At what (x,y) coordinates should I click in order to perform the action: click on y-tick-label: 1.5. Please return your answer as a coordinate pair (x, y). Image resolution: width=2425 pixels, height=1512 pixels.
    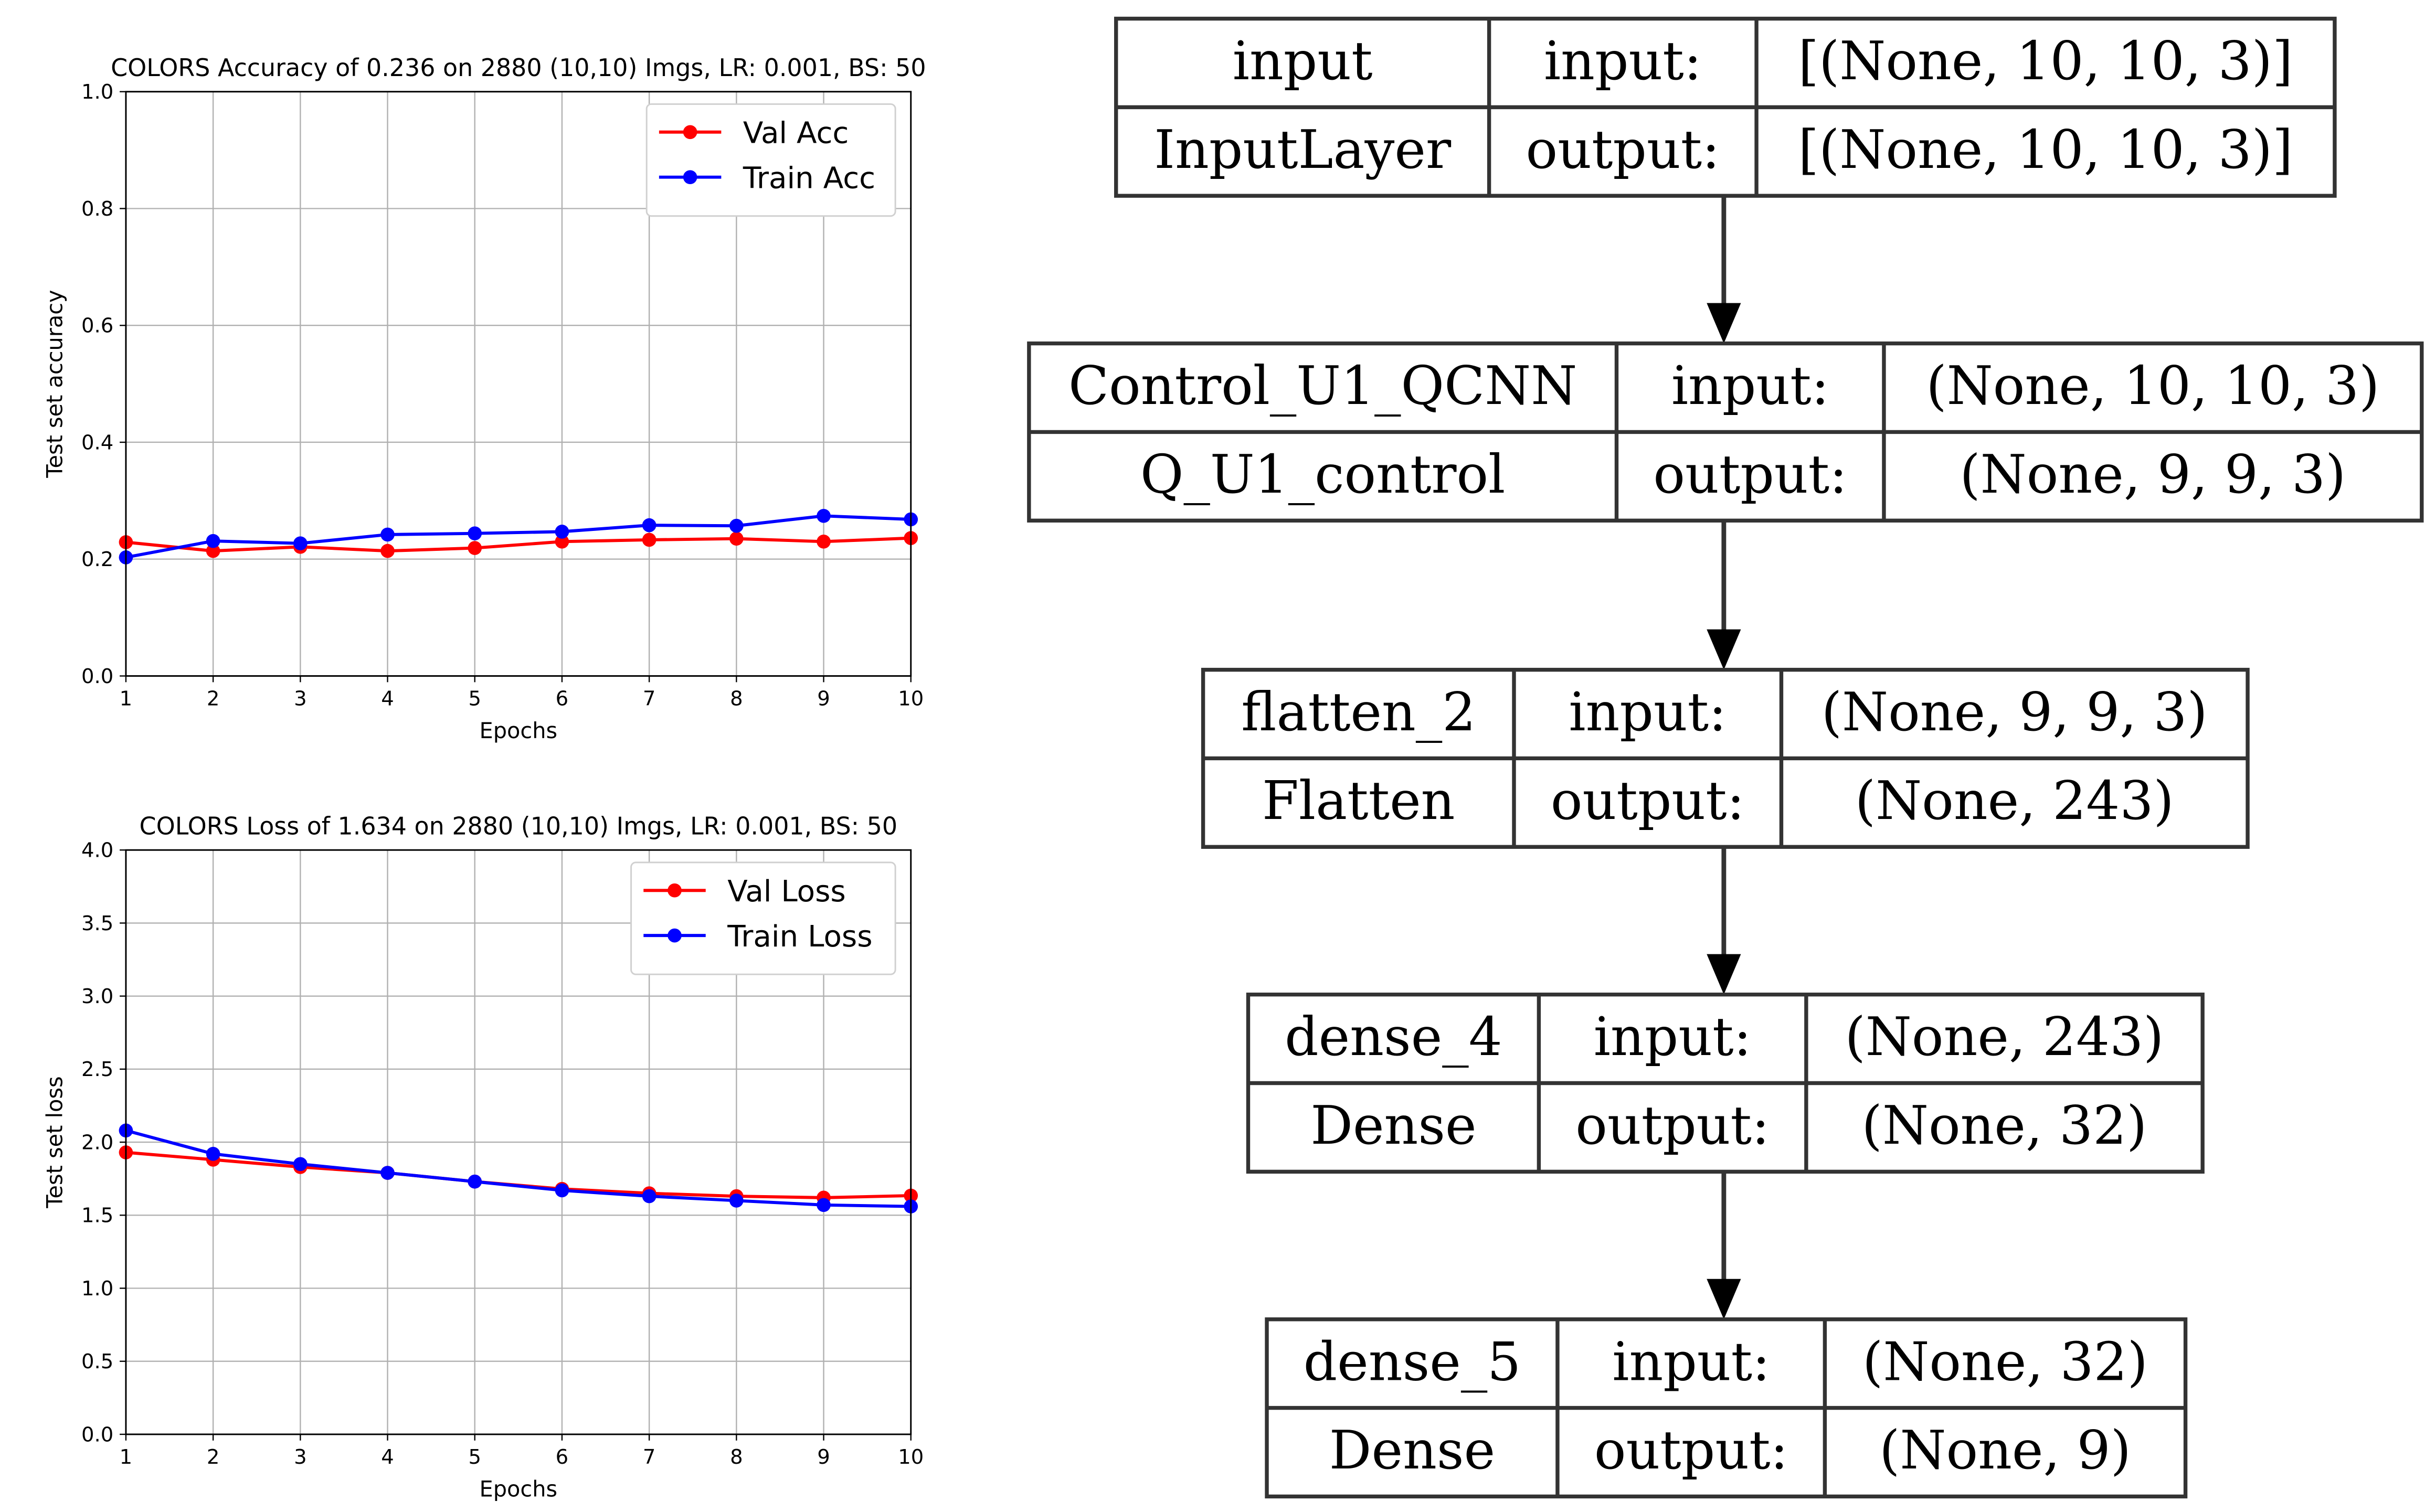
    Looking at the image, I should click on (97, 1216).